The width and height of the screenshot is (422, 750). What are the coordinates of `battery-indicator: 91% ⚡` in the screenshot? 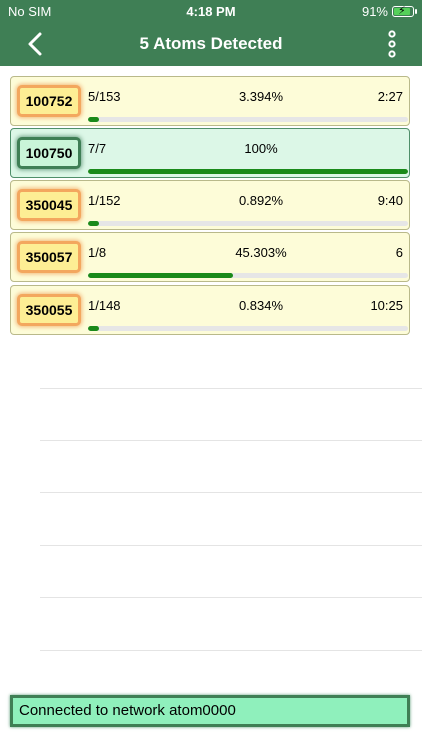 It's located at (389, 11).